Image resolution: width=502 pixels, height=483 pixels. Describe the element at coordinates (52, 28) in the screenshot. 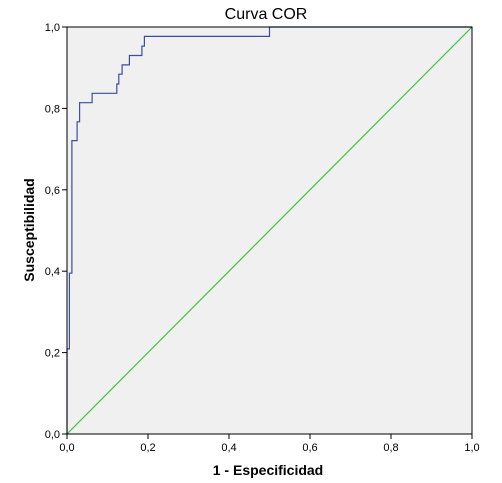

I see `y-tick-label: 1,0` at that location.